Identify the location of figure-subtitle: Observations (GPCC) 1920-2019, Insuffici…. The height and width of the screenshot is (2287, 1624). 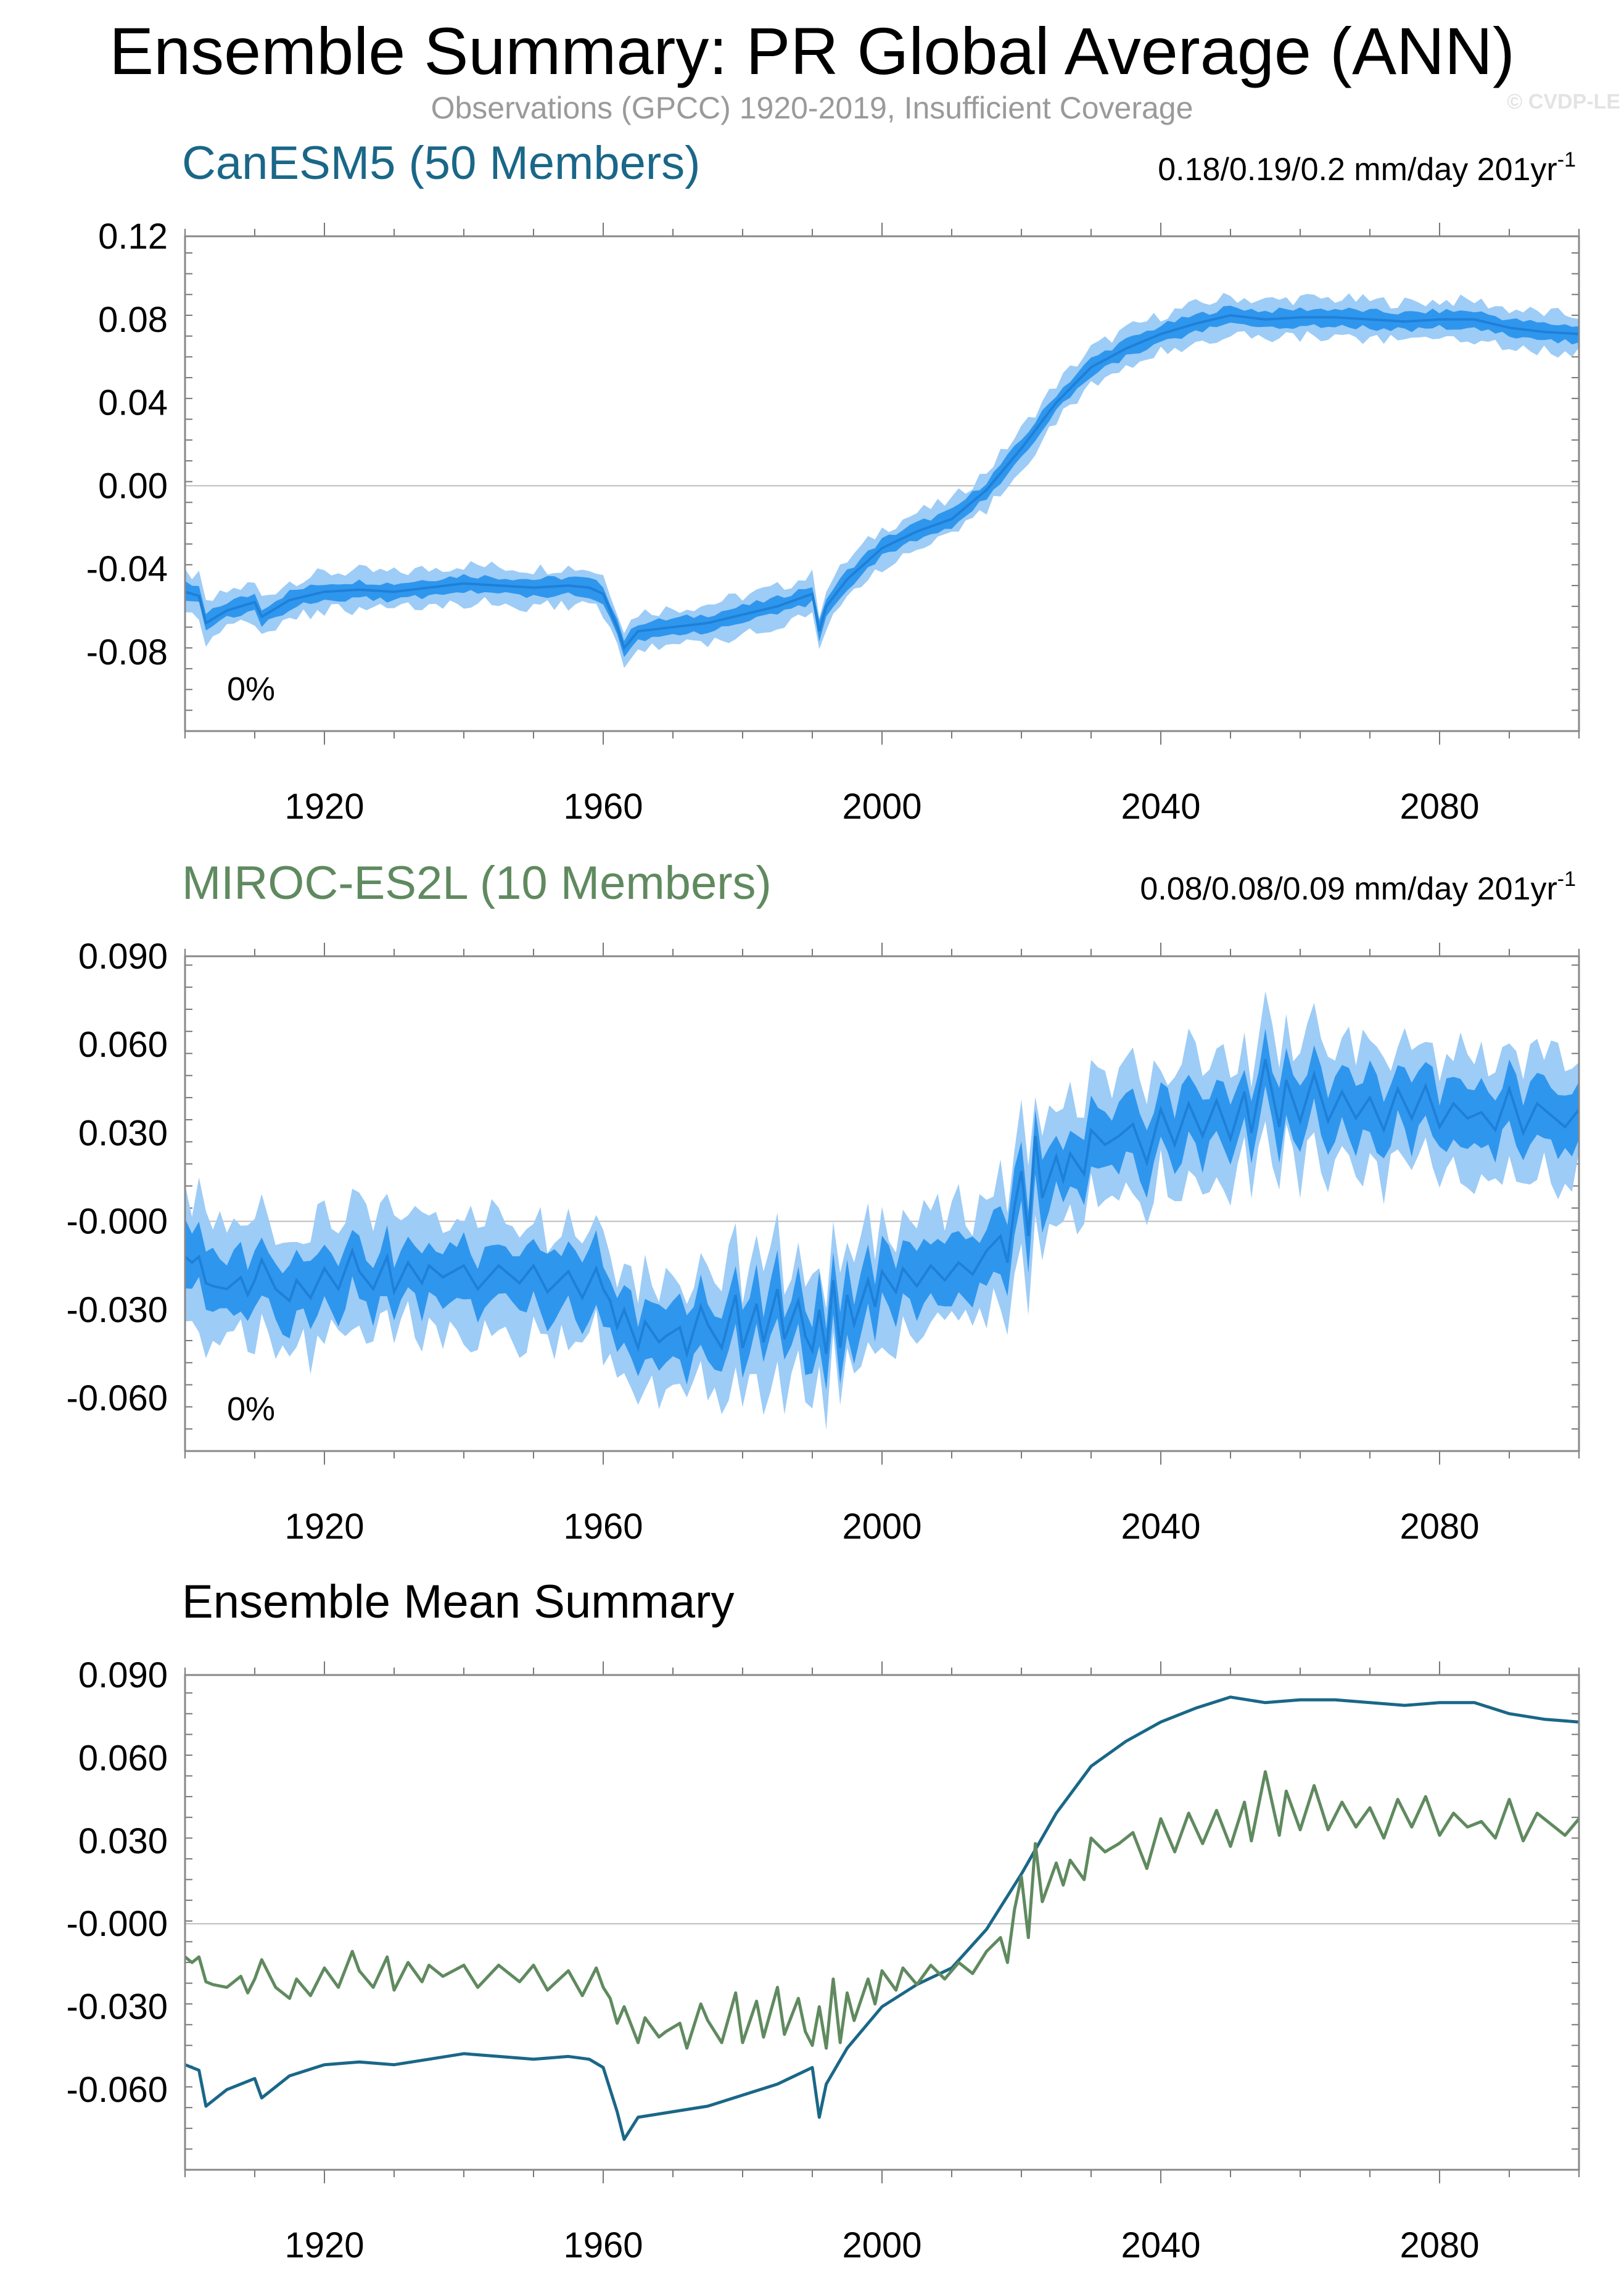
(812, 108).